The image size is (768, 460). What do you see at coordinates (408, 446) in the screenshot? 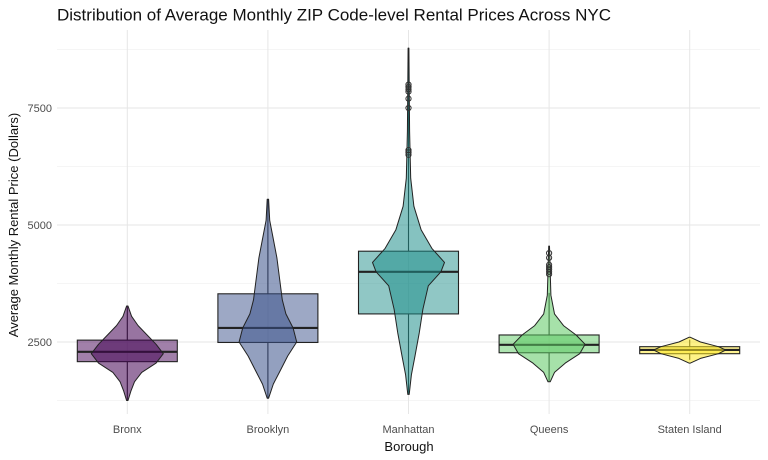
I see `x-axis-title: Borough` at bounding box center [408, 446].